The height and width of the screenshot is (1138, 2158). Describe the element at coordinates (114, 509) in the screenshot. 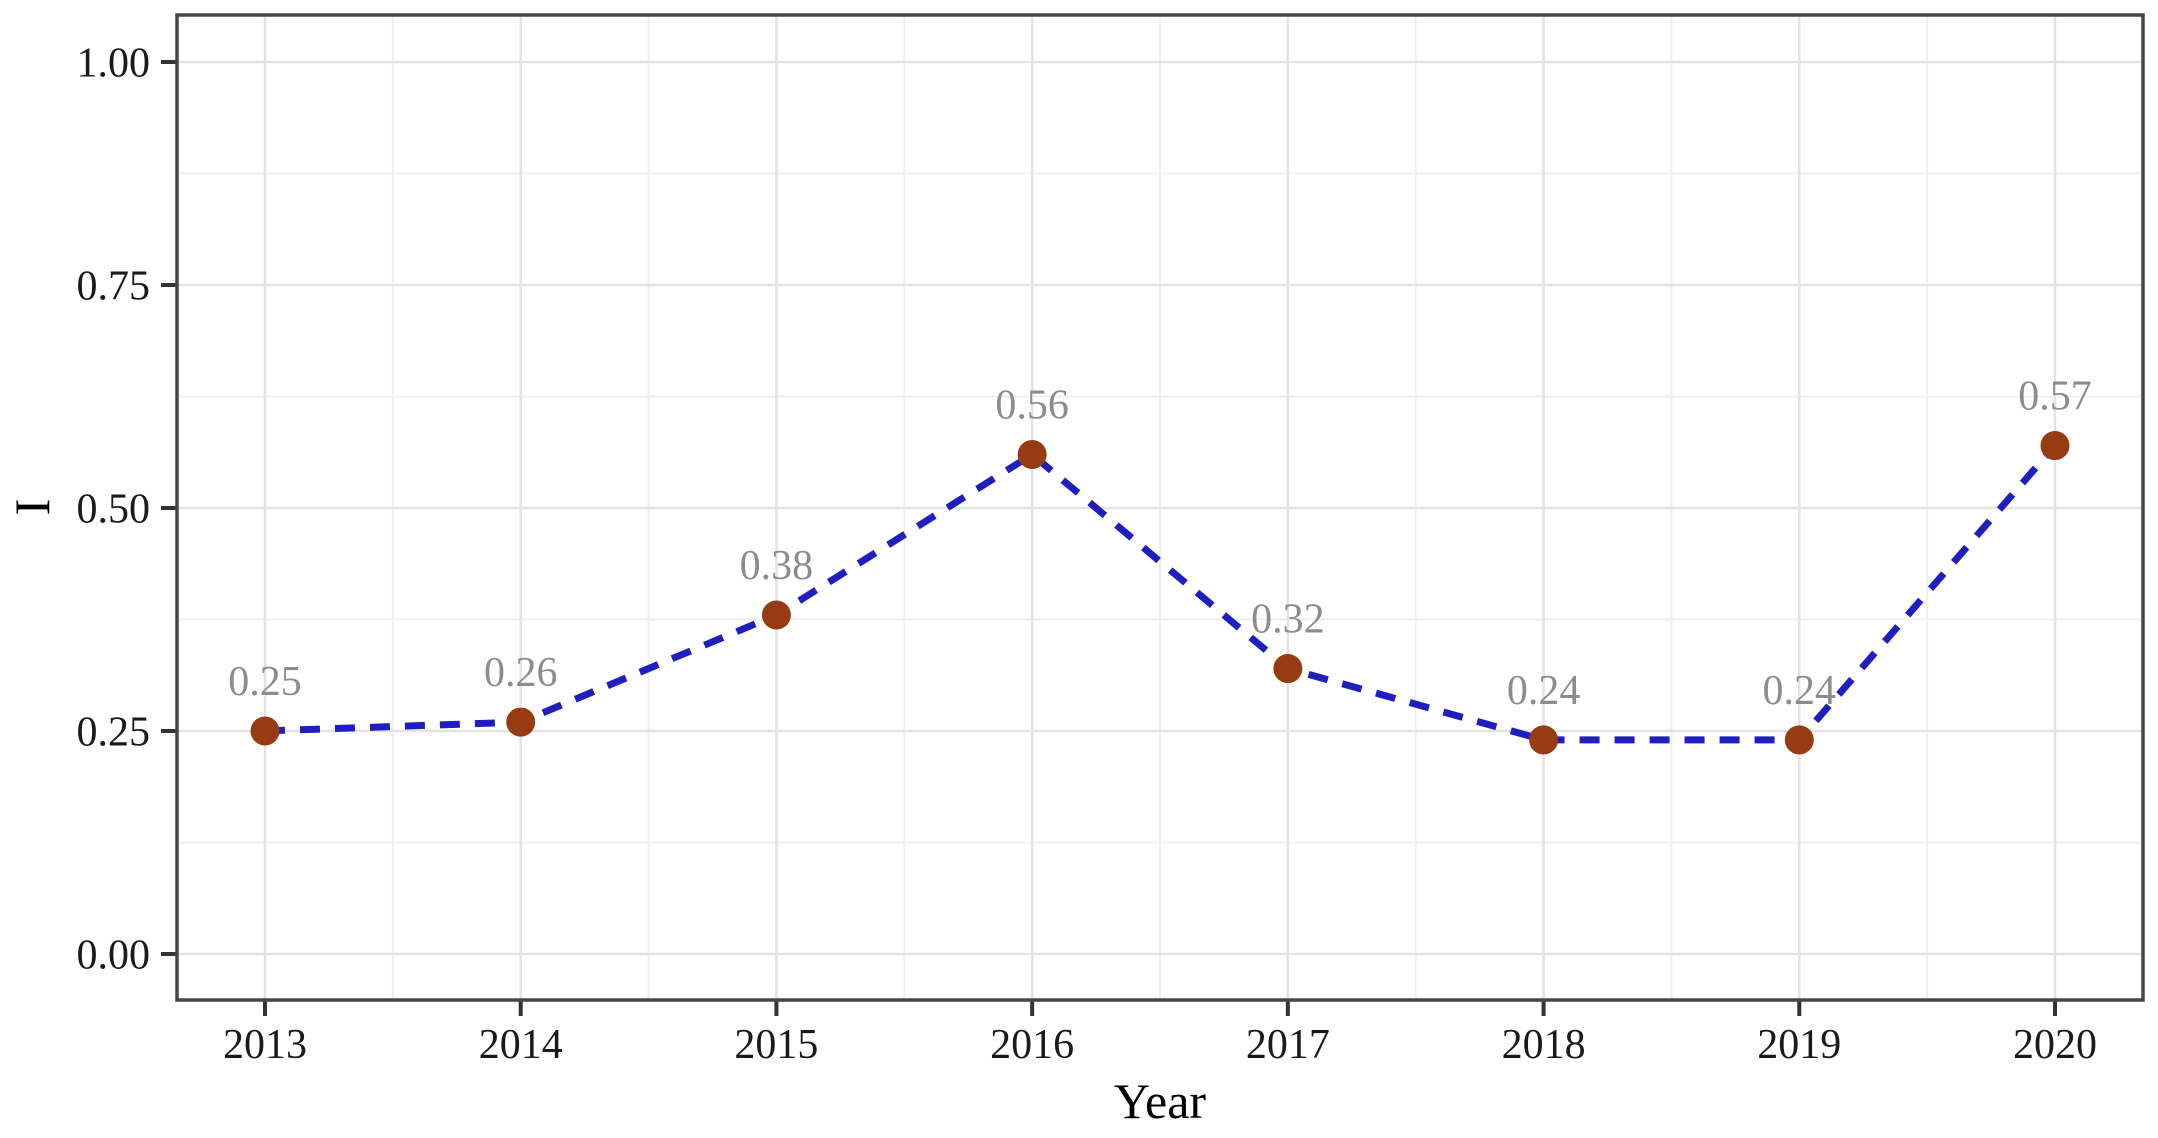

I see `y-tick-label: 0.50` at that location.